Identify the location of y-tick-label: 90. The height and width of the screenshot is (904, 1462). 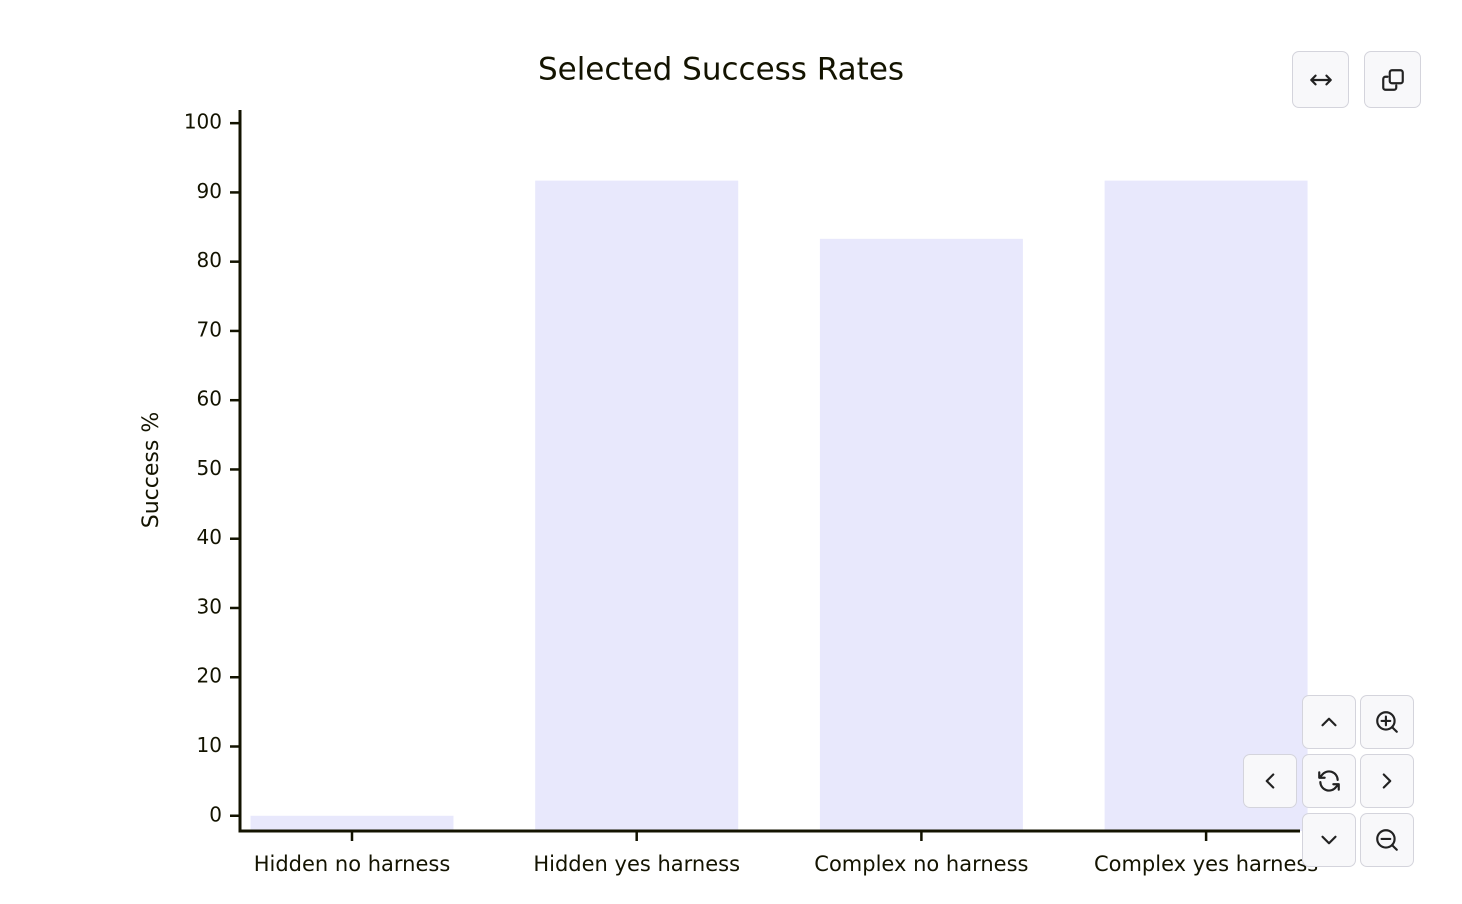
(209, 191).